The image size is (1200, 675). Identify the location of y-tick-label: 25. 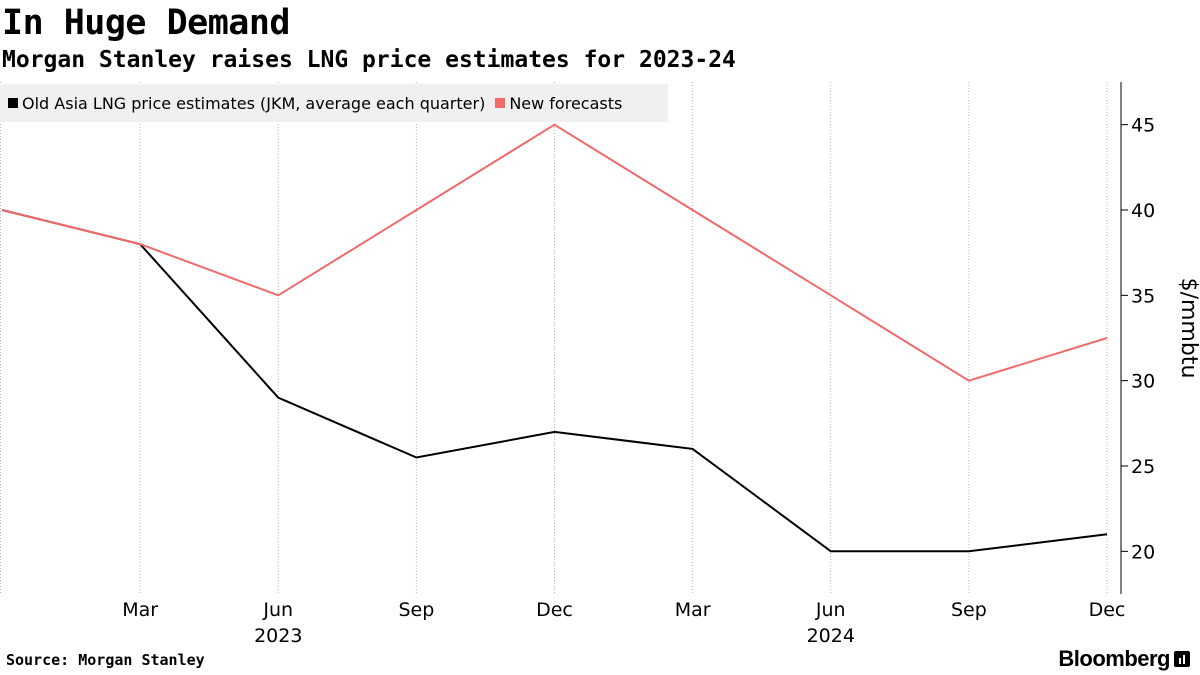
(1143, 467).